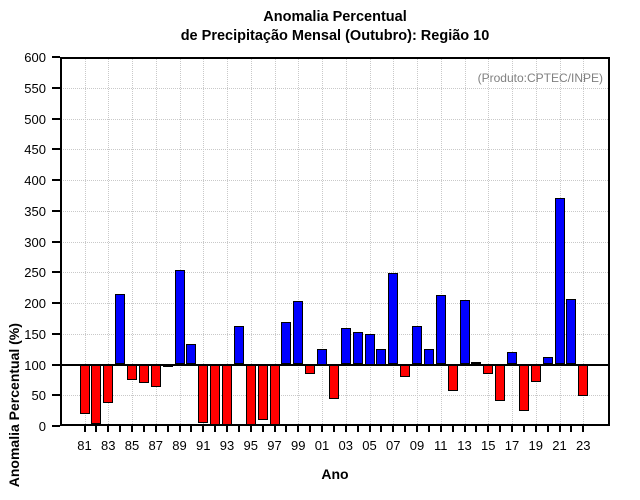  Describe the element at coordinates (489, 241) in the screenshot. I see `v-gridline-2015` at that location.